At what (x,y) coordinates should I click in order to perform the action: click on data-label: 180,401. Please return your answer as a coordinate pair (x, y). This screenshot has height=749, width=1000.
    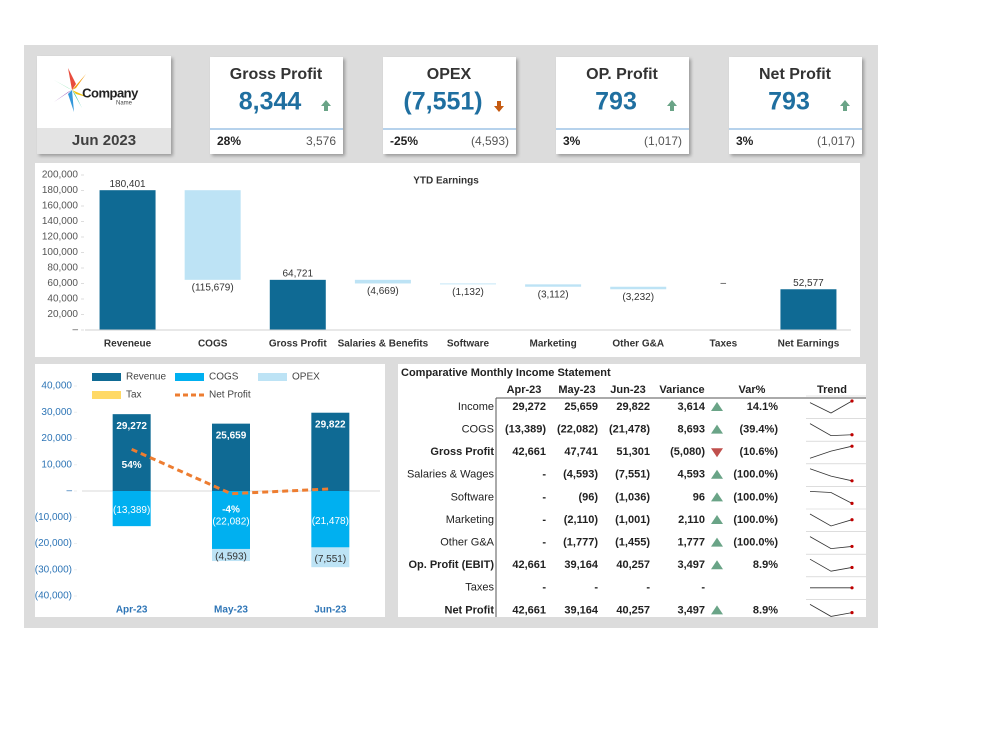
    Looking at the image, I should click on (127, 184).